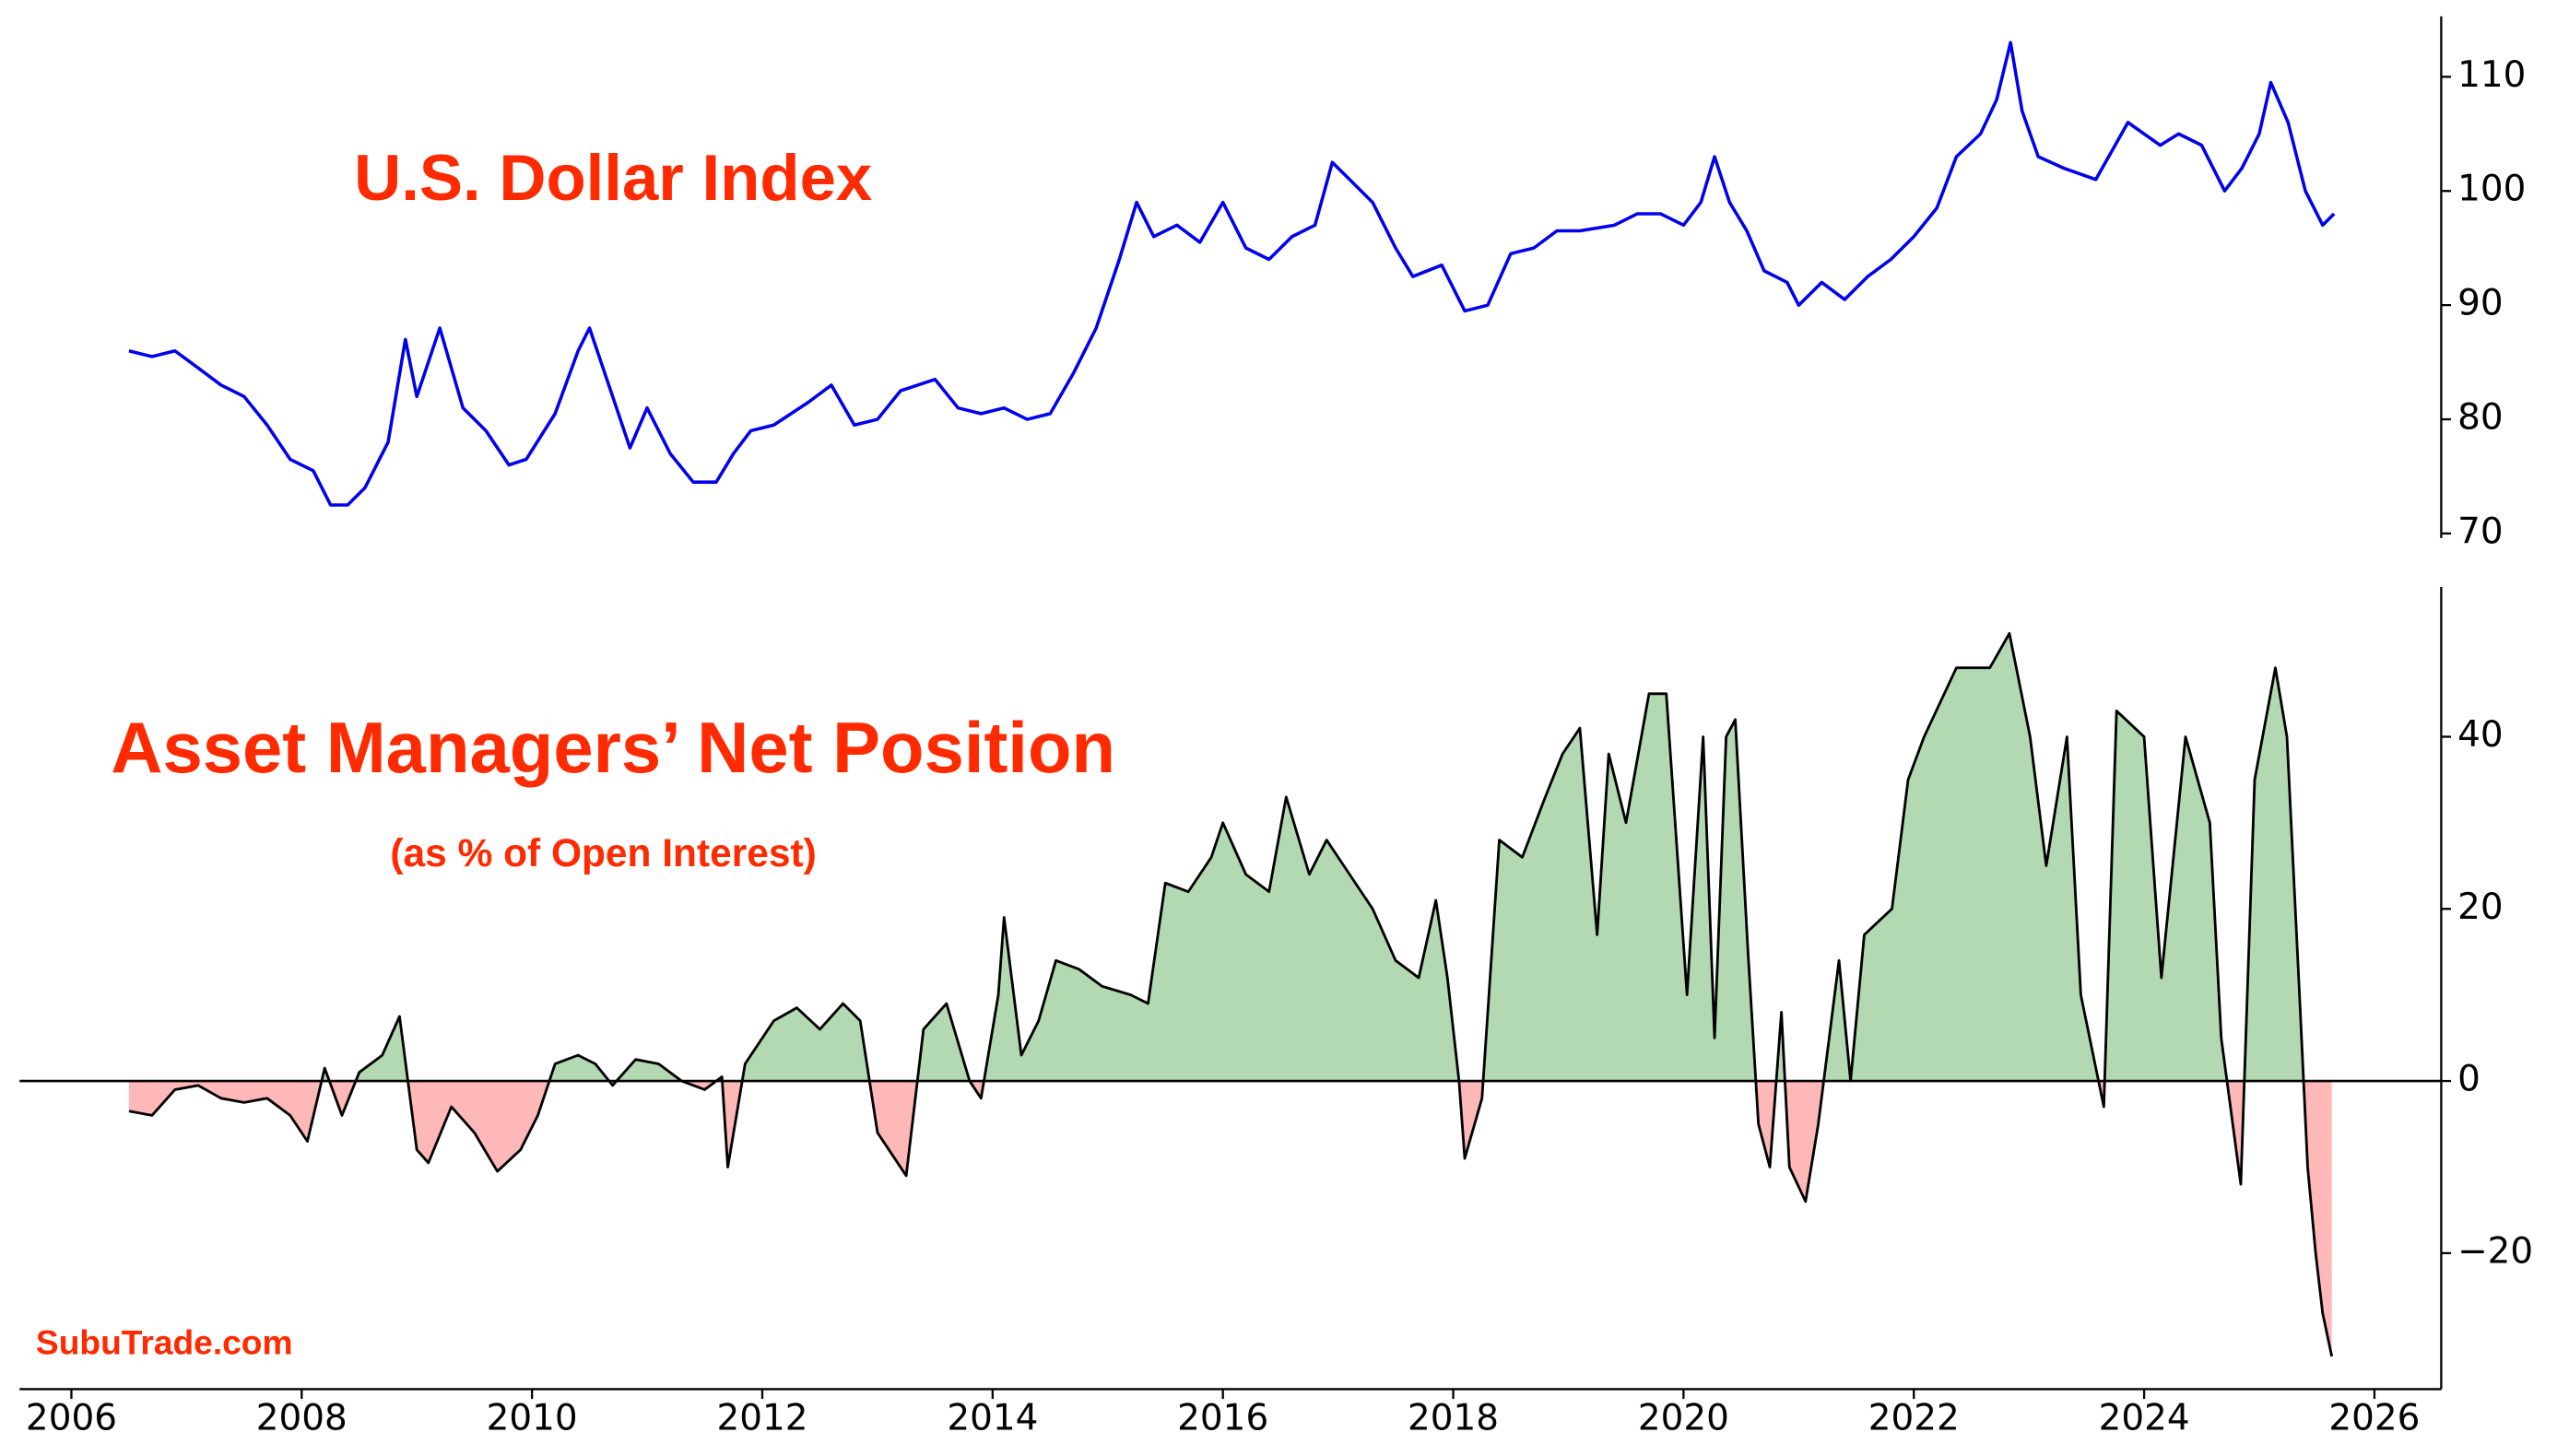  What do you see at coordinates (2480, 907) in the screenshot?
I see `y-tick-label: 20` at bounding box center [2480, 907].